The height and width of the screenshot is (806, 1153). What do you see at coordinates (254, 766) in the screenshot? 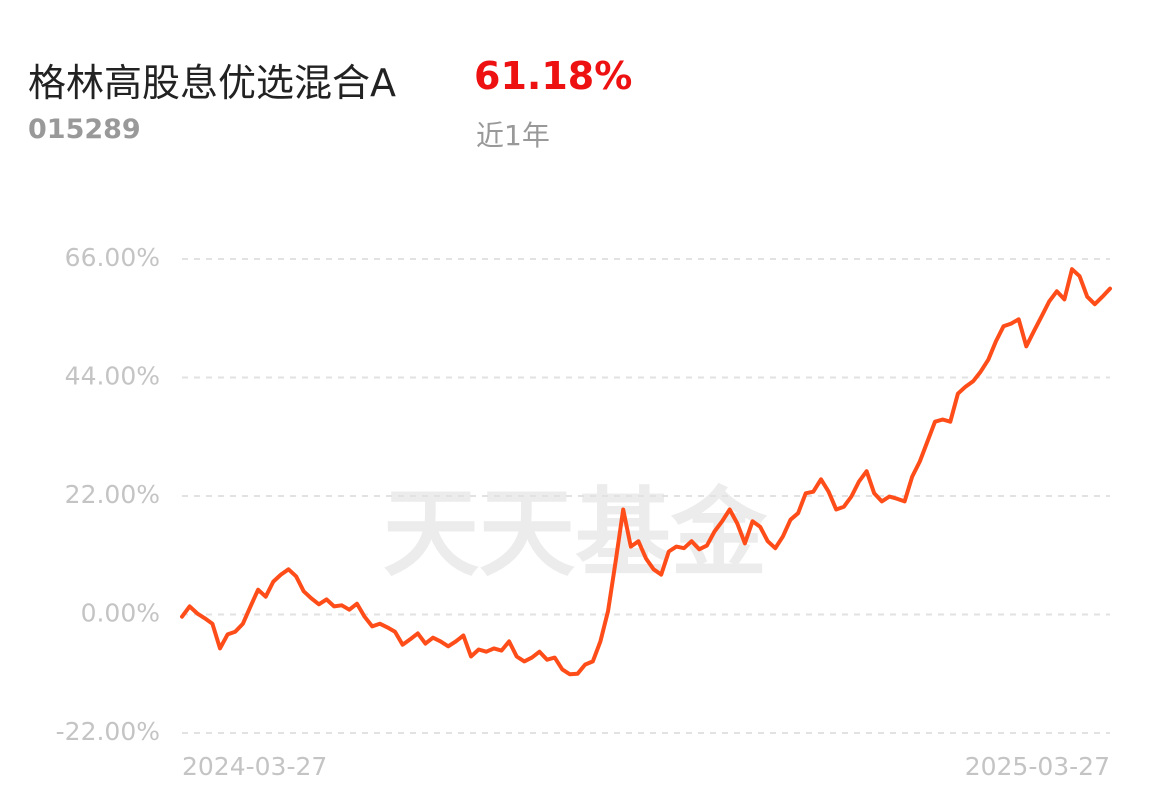
I see `x-tick-label: 2024-03-27` at bounding box center [254, 766].